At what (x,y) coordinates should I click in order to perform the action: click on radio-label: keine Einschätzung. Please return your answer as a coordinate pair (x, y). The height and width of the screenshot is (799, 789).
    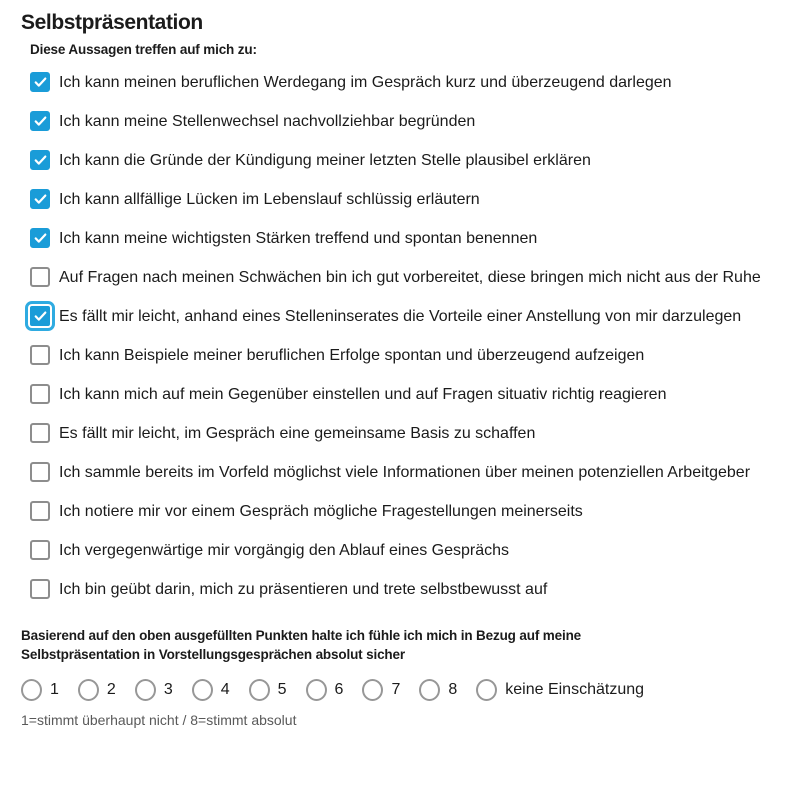
    Looking at the image, I should click on (575, 689).